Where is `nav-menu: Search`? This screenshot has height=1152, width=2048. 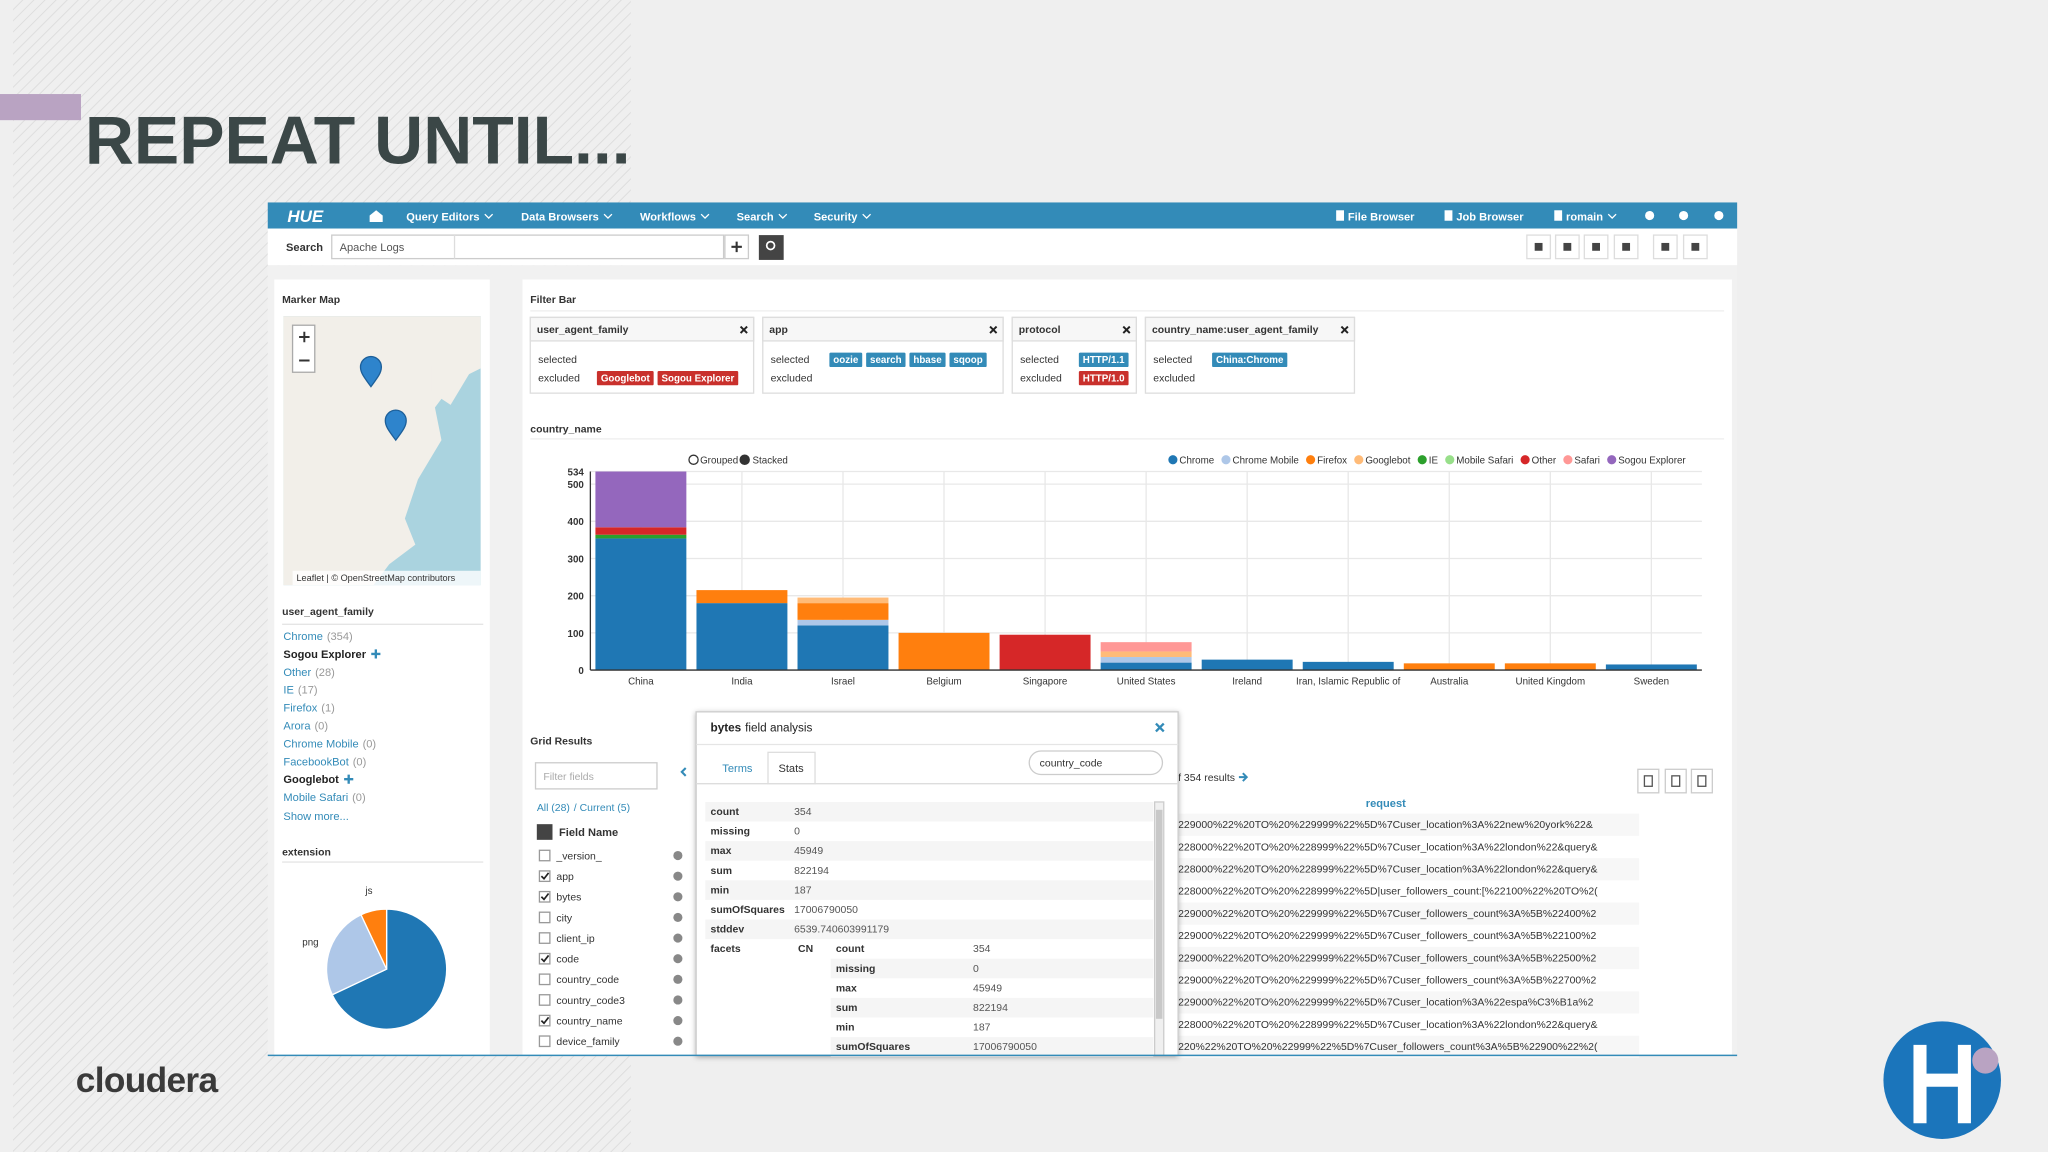 nav-menu: Search is located at coordinates (755, 218).